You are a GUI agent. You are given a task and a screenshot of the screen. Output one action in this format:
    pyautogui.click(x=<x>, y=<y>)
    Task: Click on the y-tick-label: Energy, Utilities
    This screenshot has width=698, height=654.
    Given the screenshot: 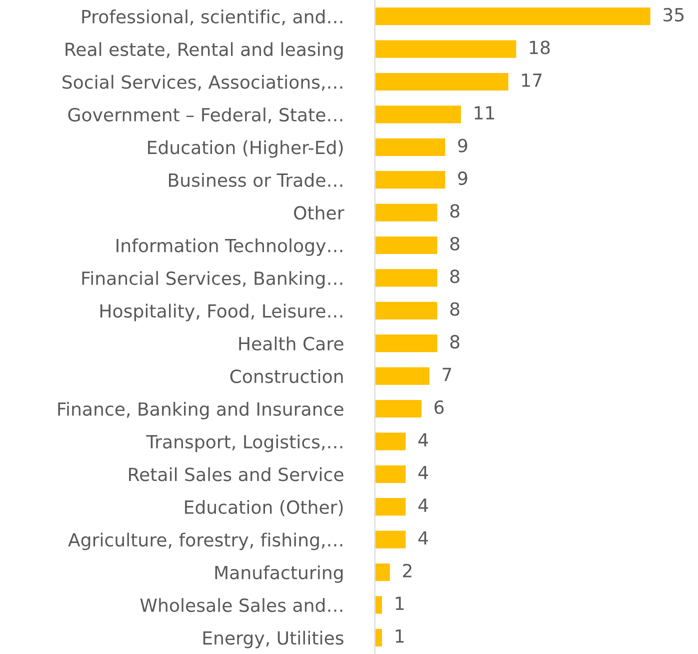 What is the action you would take?
    pyautogui.click(x=273, y=639)
    